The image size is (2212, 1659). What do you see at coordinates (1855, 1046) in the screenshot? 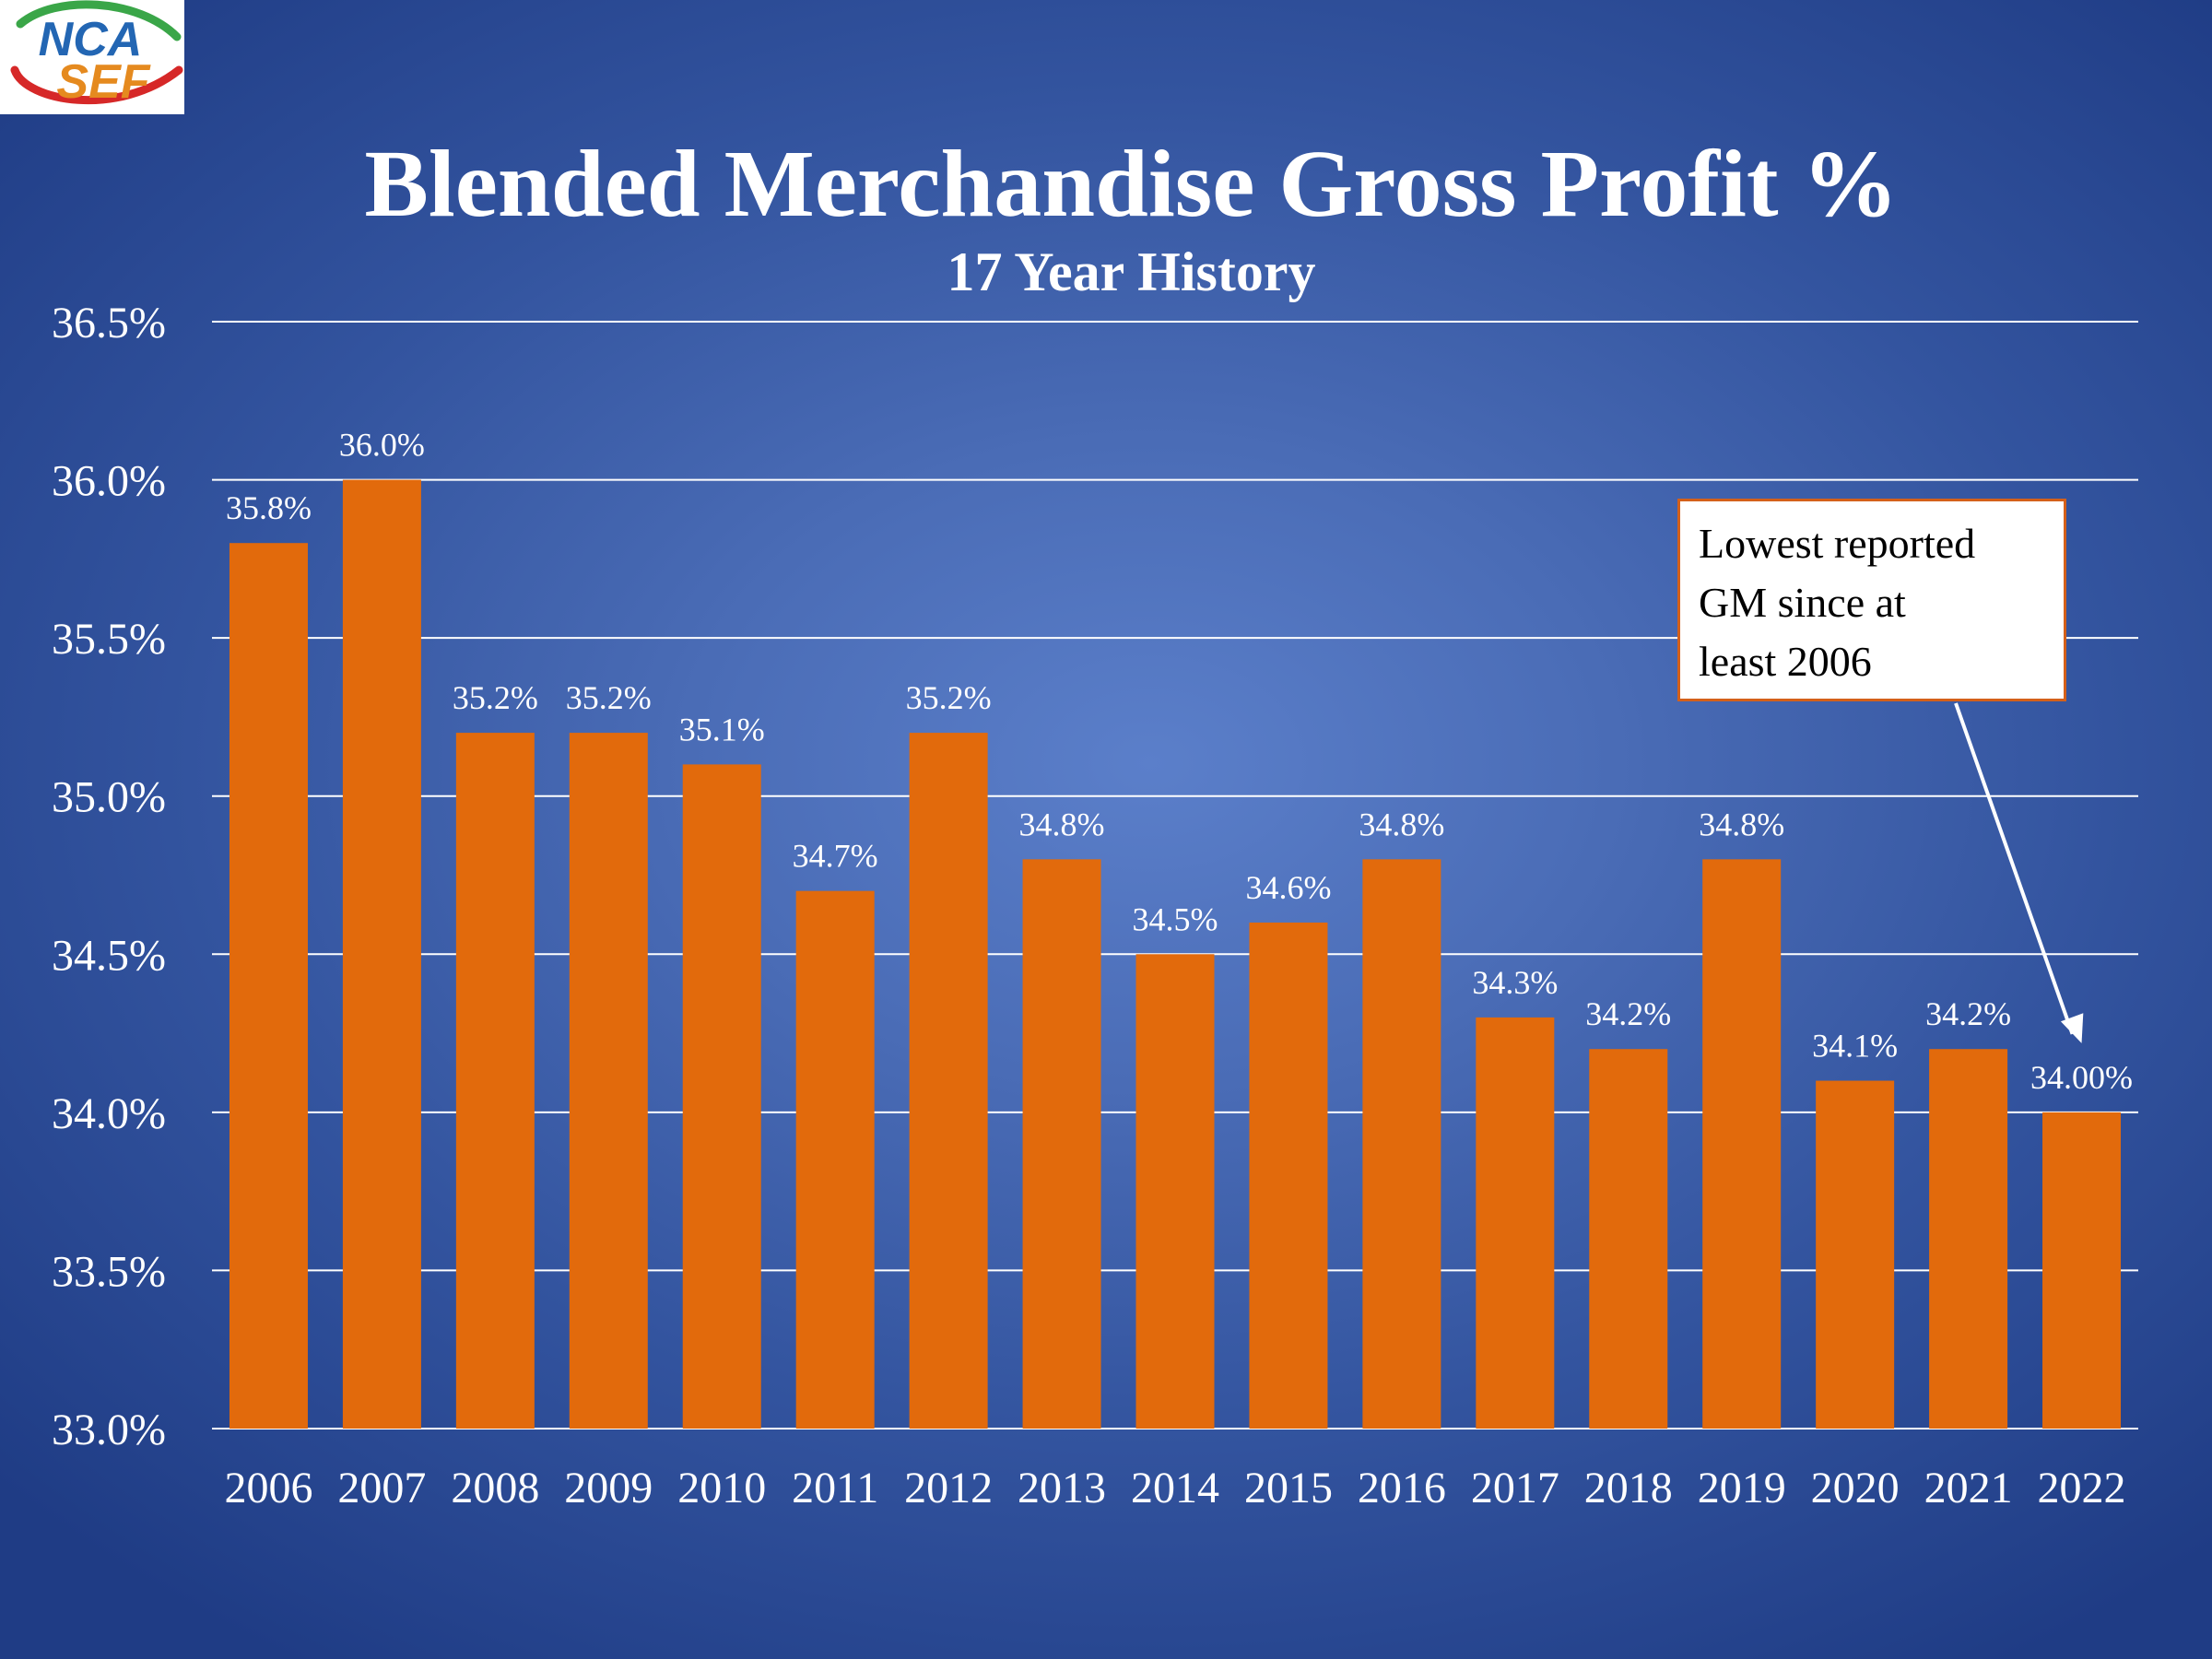
I see `data-label: 34.1%` at bounding box center [1855, 1046].